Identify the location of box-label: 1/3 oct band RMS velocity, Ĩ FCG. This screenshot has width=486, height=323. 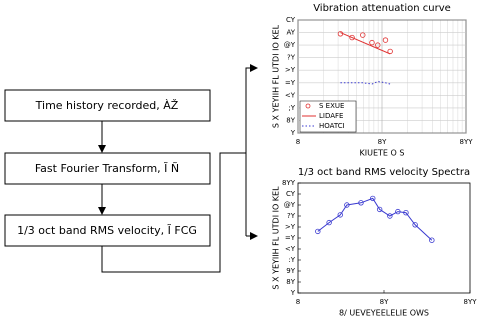
(107, 230).